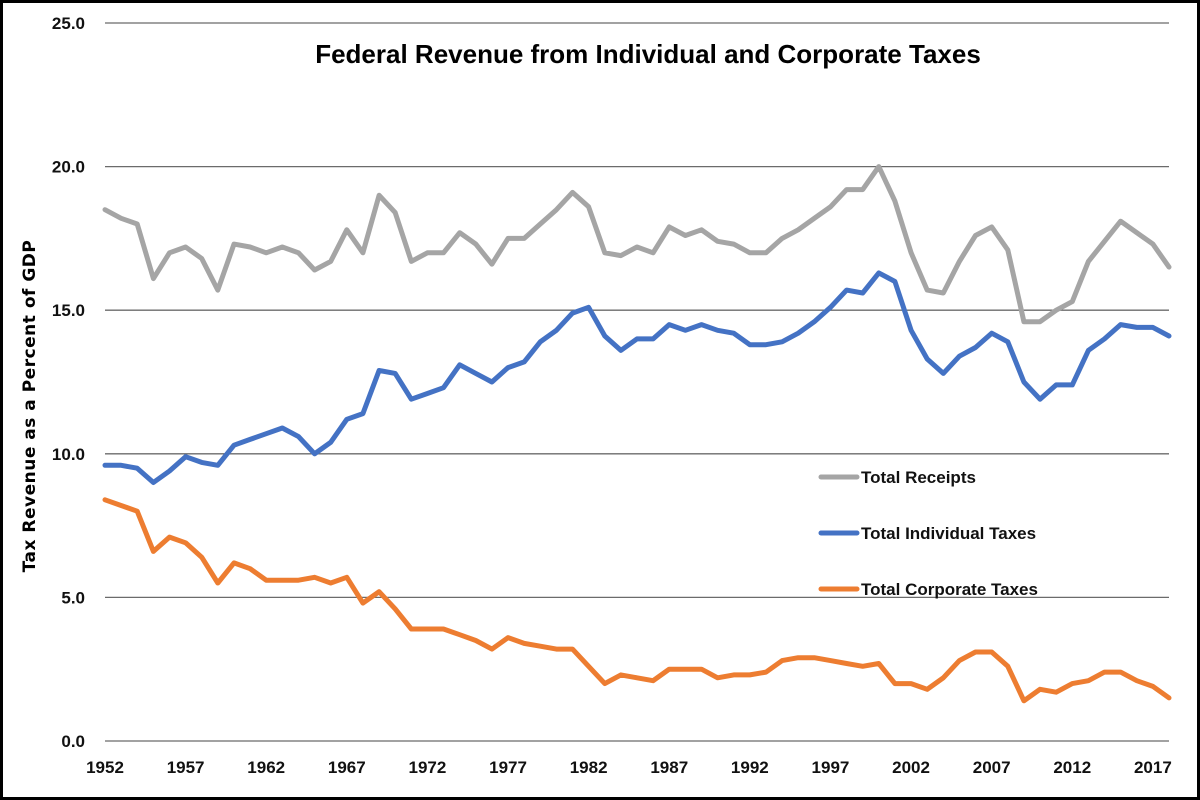 This screenshot has width=1200, height=800. I want to click on x-tick-label: 1982, so click(589, 767).